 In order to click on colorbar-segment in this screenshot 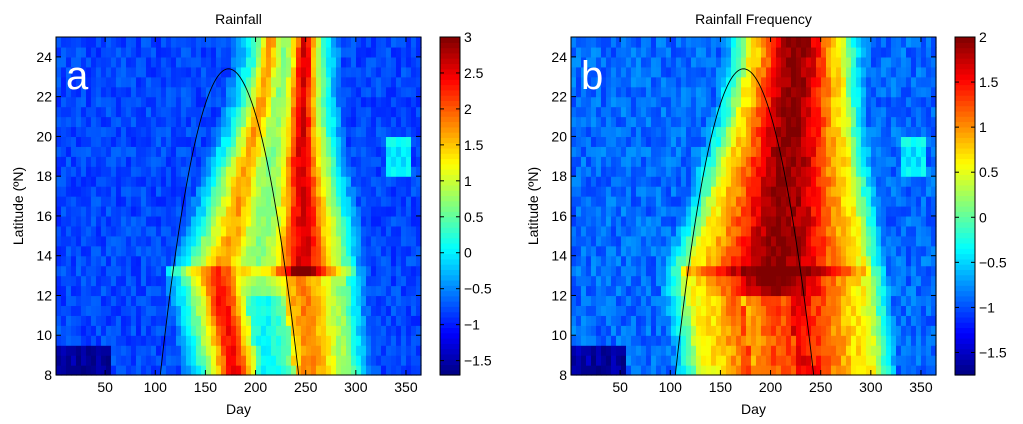, I will do `click(450, 357)`.